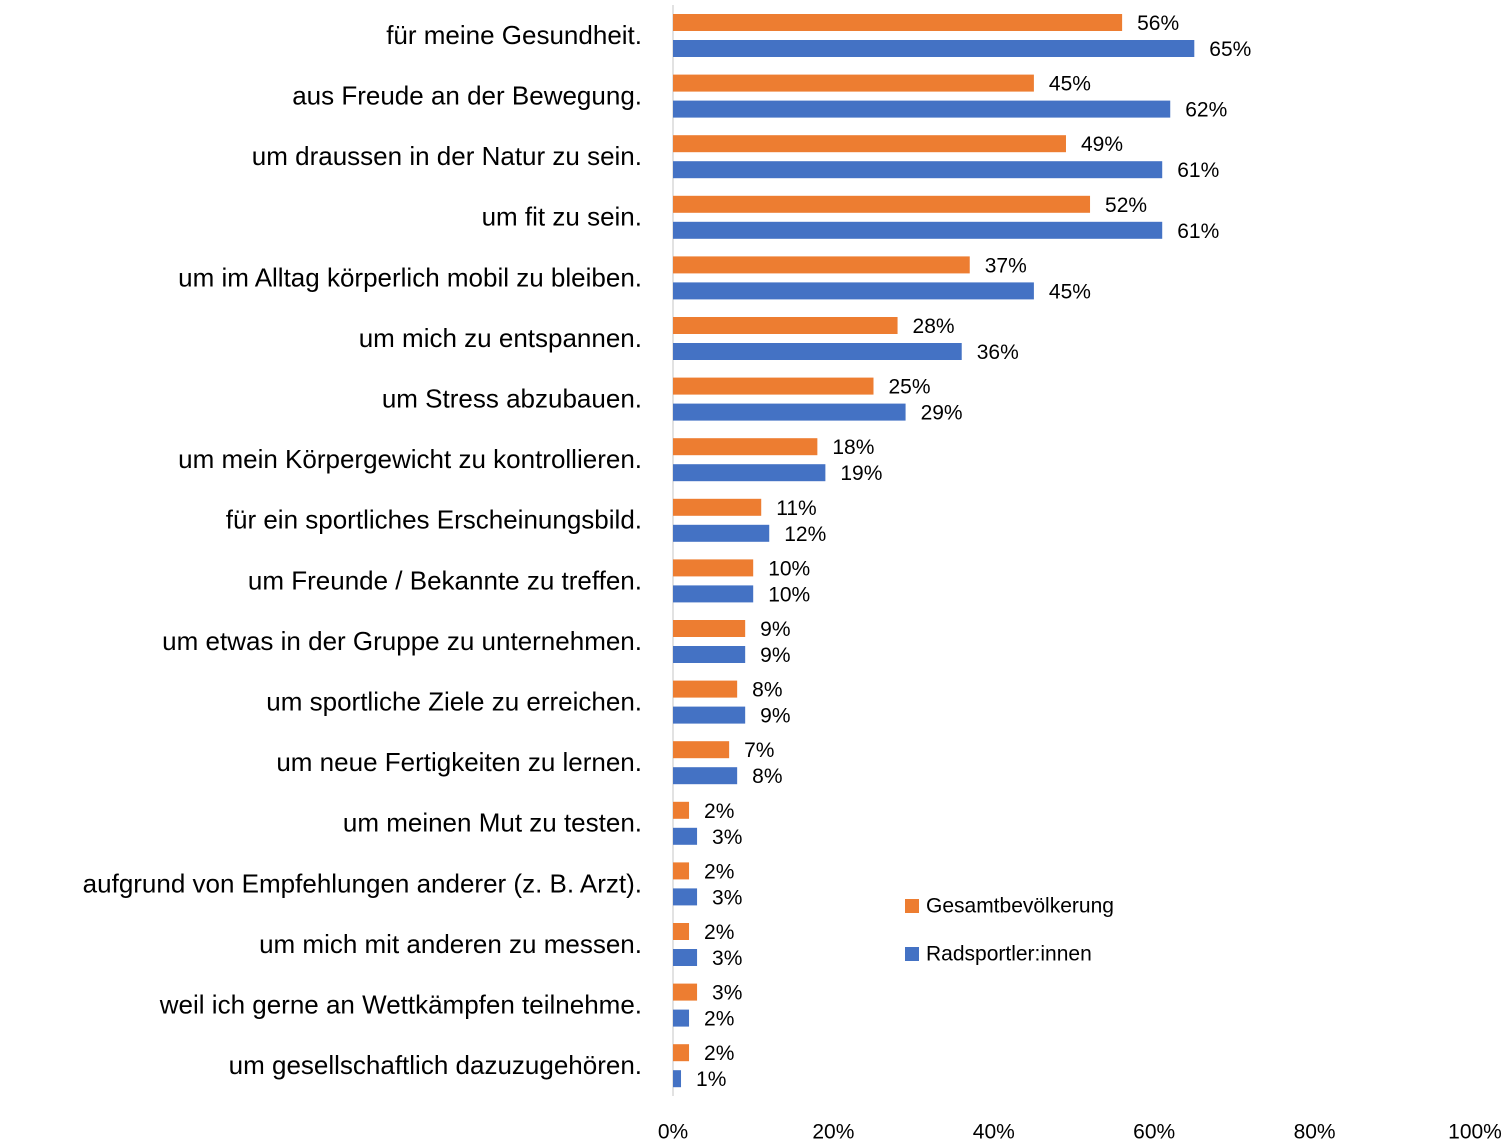 This screenshot has width=1506, height=1143. What do you see at coordinates (833, 1132) in the screenshot?
I see `x-tick-label: 20%` at bounding box center [833, 1132].